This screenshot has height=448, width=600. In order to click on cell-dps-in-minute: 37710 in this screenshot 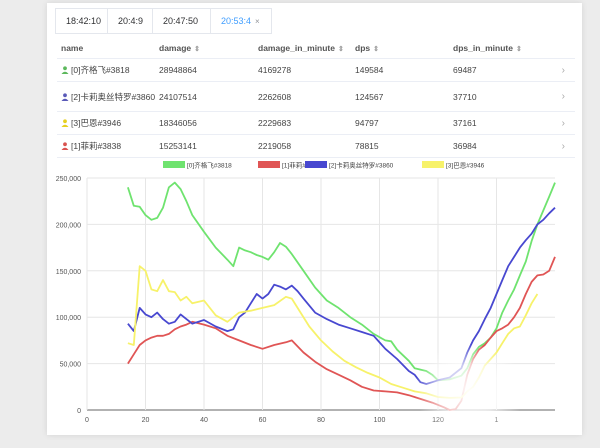, I will do `click(503, 96)`.